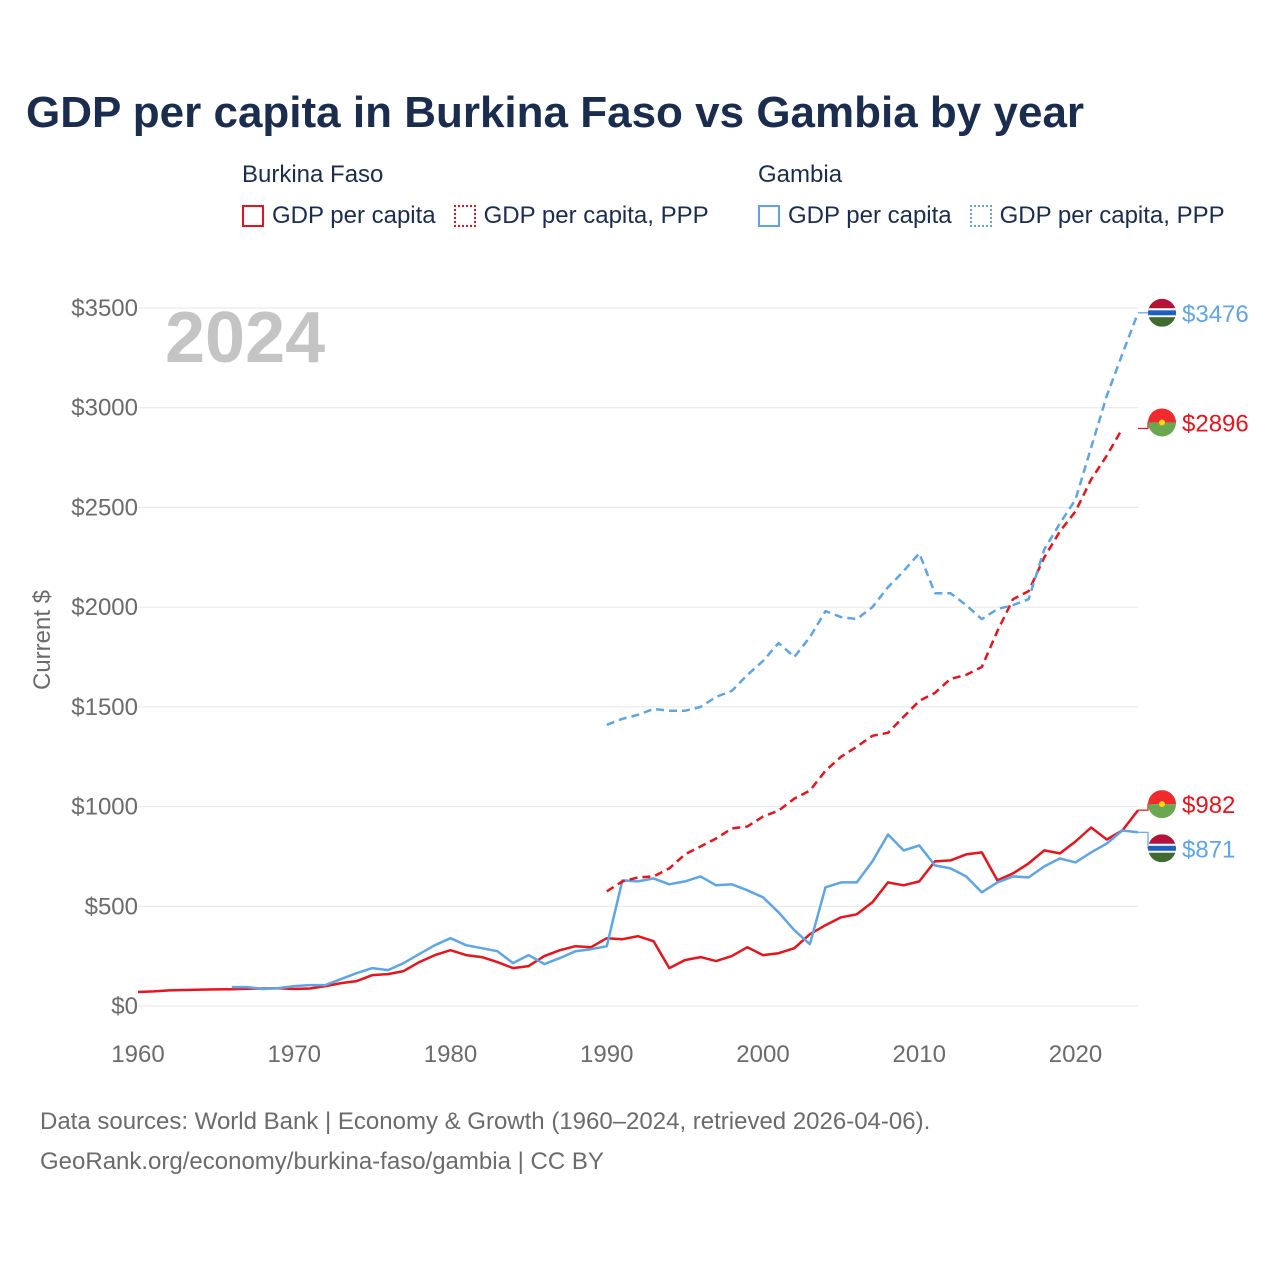 The image size is (1280, 1280). Describe the element at coordinates (294, 1054) in the screenshot. I see `x-tick-label: 1970` at that location.